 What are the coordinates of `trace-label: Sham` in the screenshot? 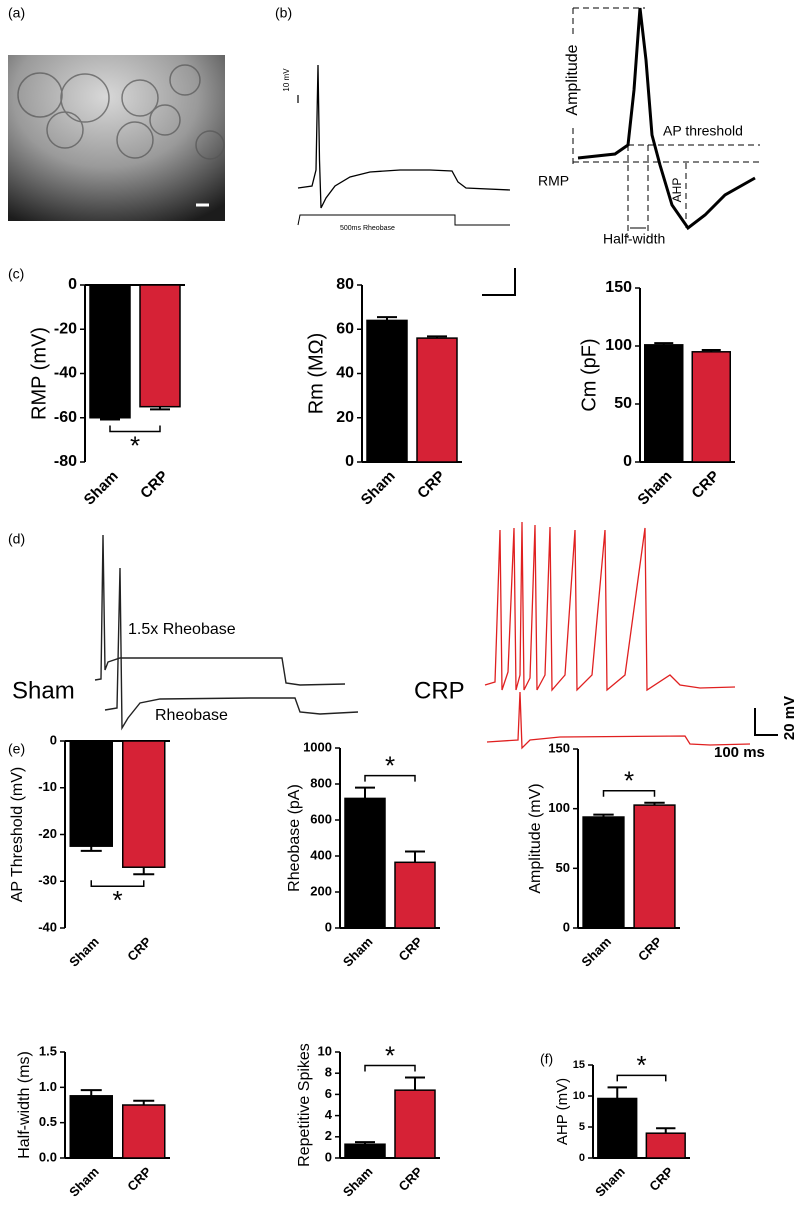 It's located at (43, 690).